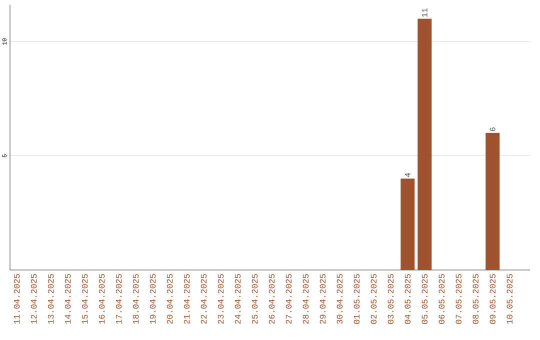 The width and height of the screenshot is (540, 340). Describe the element at coordinates (85, 299) in the screenshot. I see `x-tick-label: 15.04.2025` at that location.